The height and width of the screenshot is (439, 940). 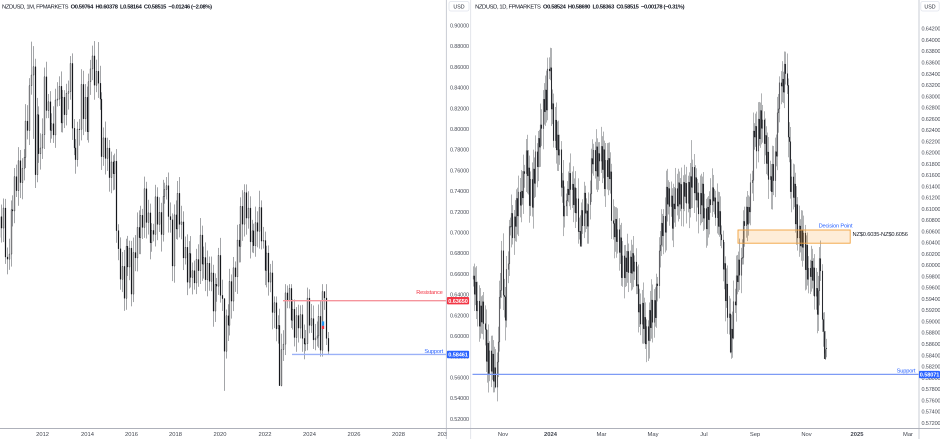 What do you see at coordinates (653, 435) in the screenshot?
I see `svg-text: May` at bounding box center [653, 435].